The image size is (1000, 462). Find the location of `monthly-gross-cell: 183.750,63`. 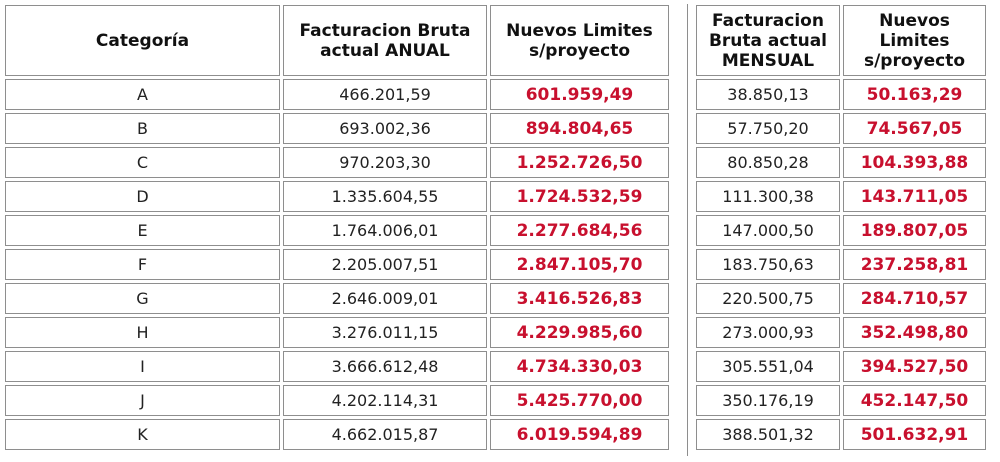

monthly-gross-cell: 183.750,63 is located at coordinates (768, 264).